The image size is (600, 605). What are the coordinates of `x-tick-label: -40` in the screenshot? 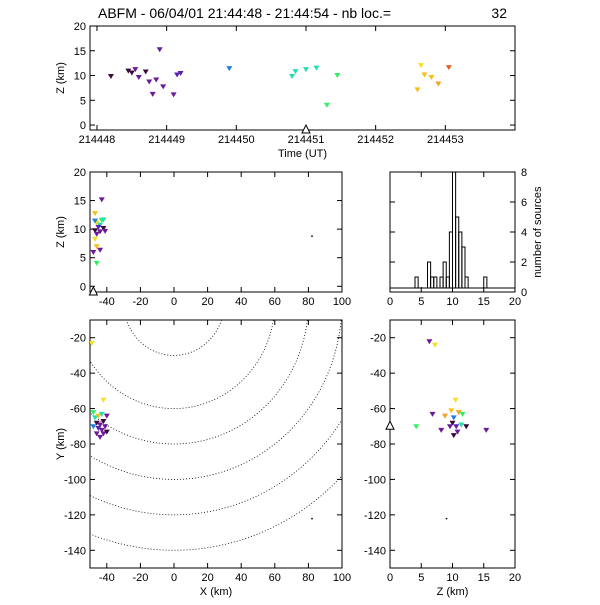 It's located at (107, 578).